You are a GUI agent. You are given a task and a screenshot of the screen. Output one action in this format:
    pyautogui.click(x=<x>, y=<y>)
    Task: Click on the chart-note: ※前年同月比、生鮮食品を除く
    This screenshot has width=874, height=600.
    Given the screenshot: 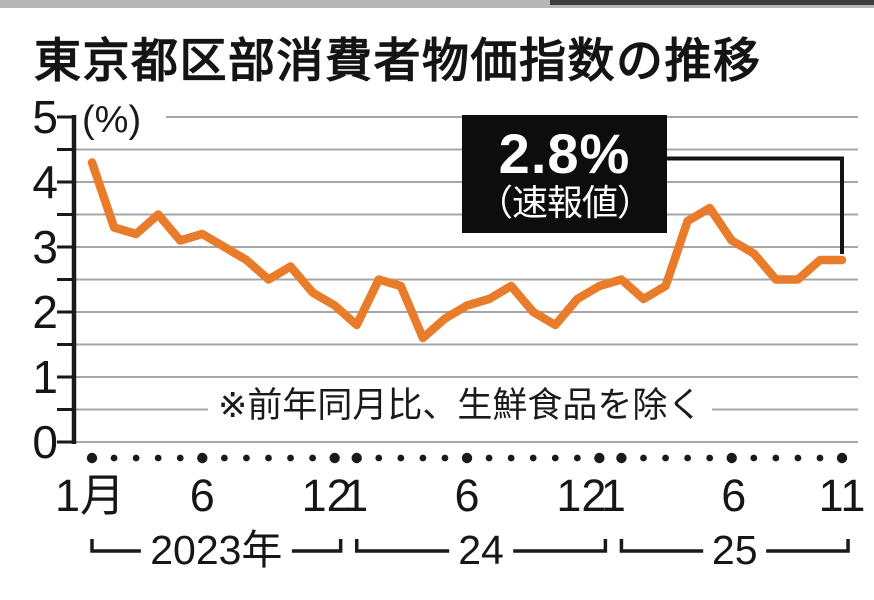 What is the action you would take?
    pyautogui.click(x=460, y=406)
    